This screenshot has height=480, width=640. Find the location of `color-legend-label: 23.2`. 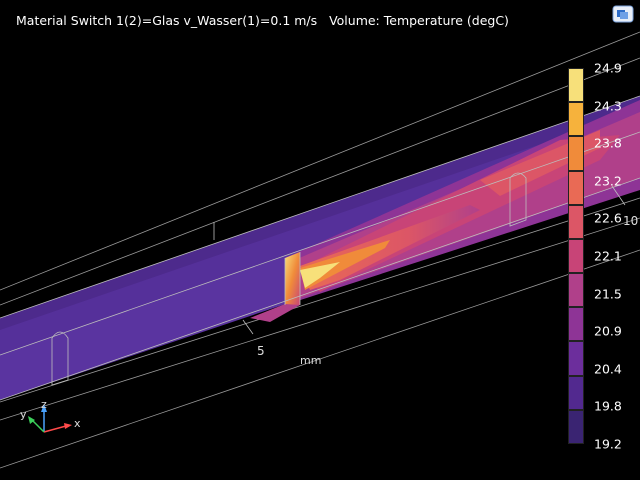

color-legend-label: 23.2 is located at coordinates (608, 181).